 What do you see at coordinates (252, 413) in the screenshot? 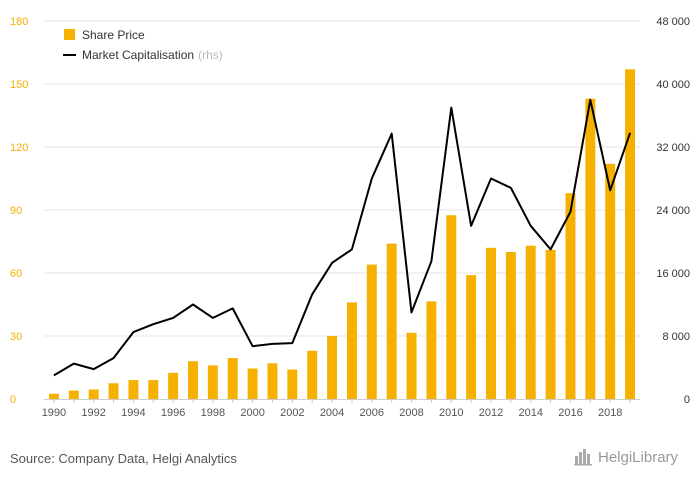
I see `x-tick-label: 2000` at bounding box center [252, 413].